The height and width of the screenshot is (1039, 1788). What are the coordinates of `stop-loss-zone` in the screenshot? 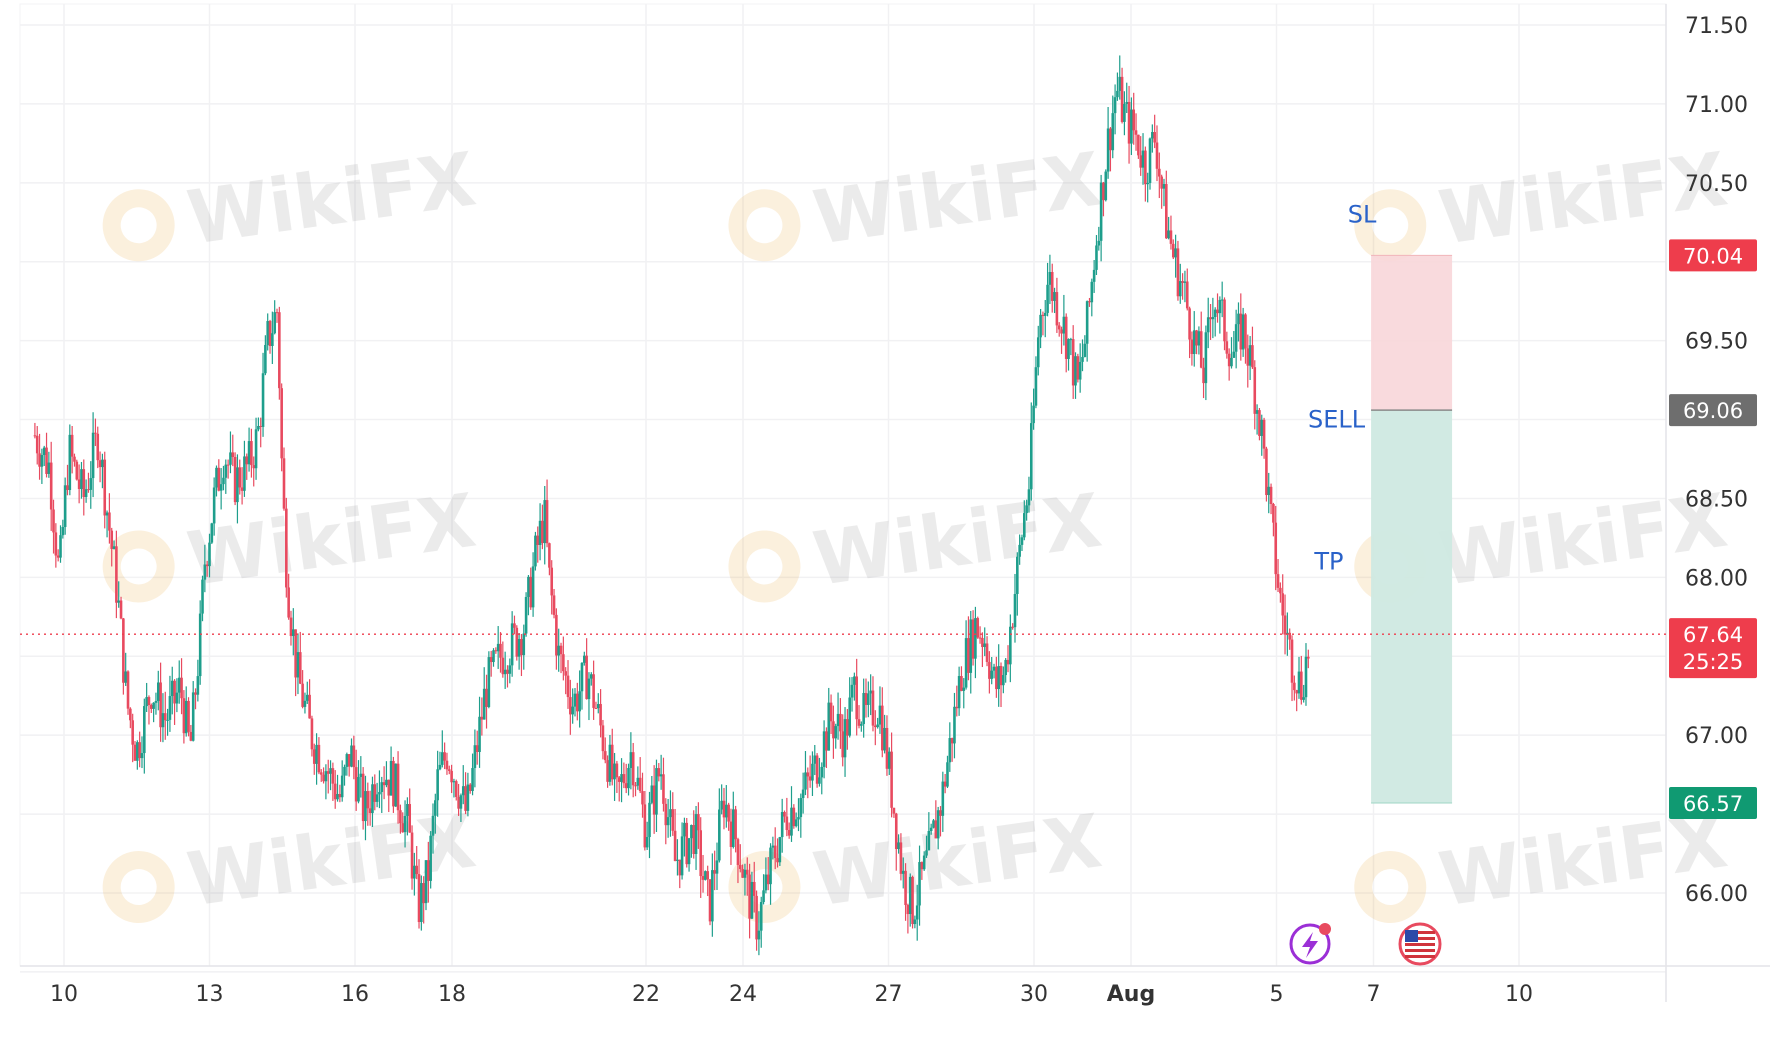 It's located at (1412, 333).